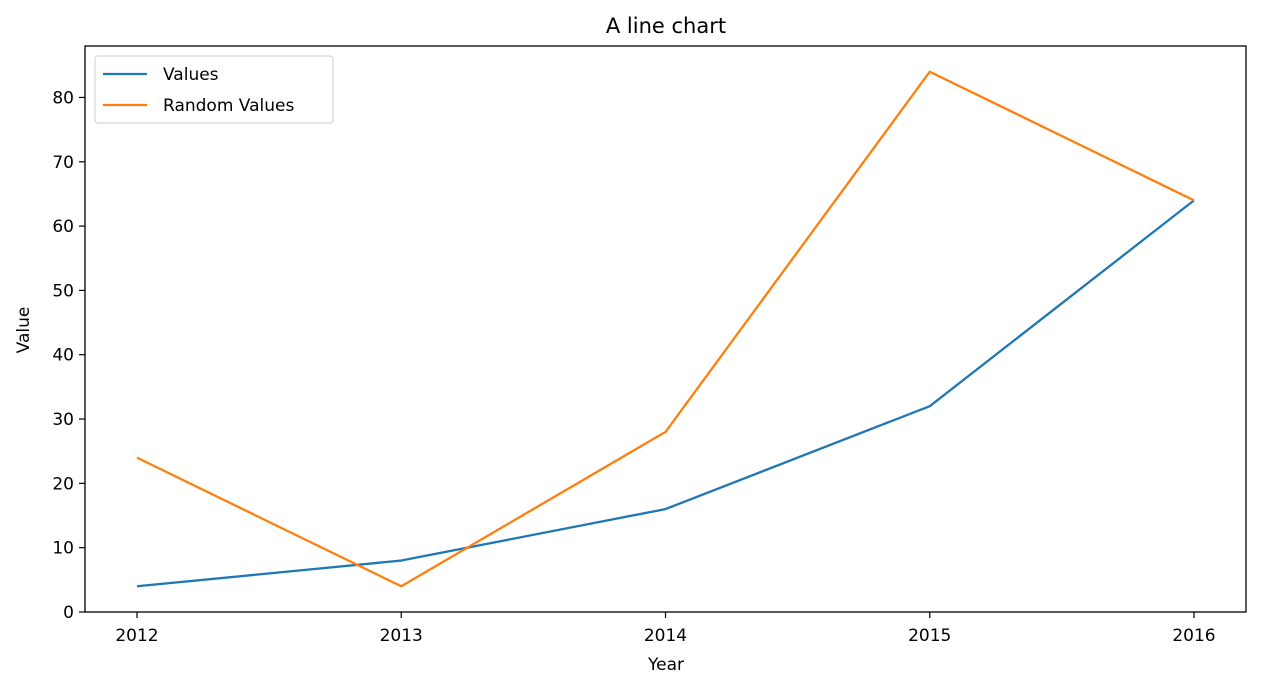  Describe the element at coordinates (24, 330) in the screenshot. I see `y-axis-label: Value` at that location.